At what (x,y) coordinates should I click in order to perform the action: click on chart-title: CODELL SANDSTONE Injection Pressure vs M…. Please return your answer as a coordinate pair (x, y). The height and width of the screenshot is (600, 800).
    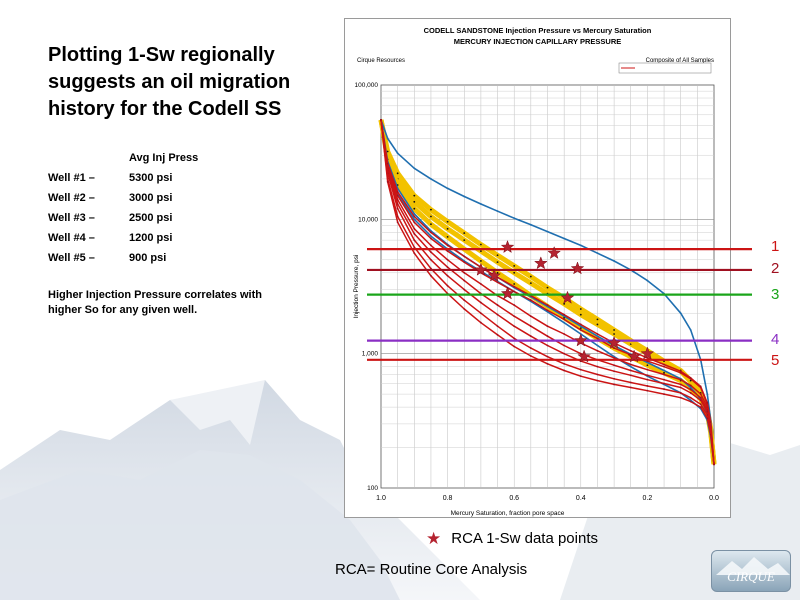
    Looking at the image, I should click on (537, 30).